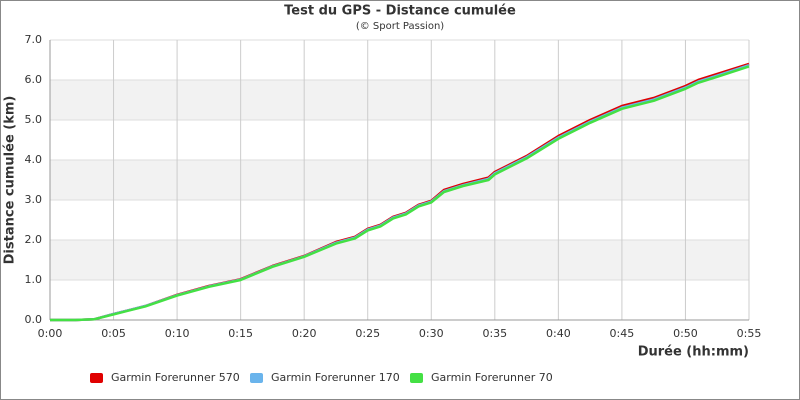 The image size is (800, 400). I want to click on x-tick-label: 0:30, so click(431, 333).